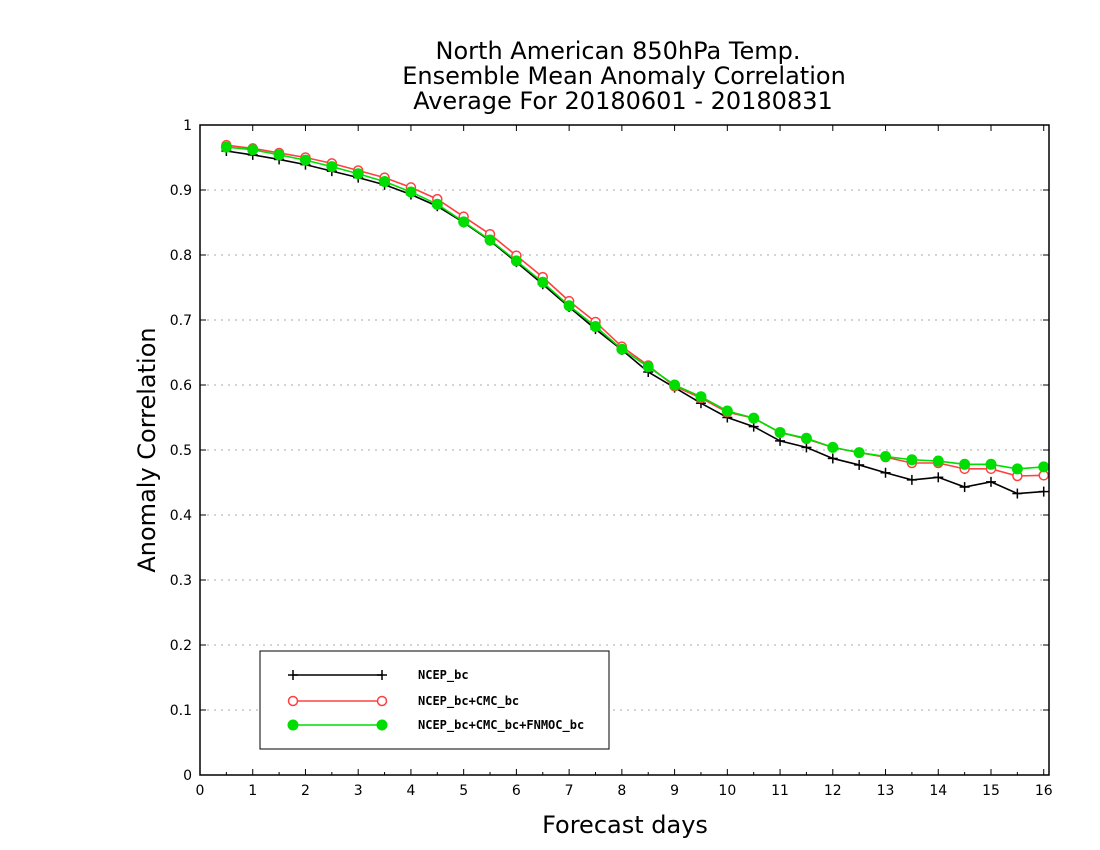  I want to click on x-tick-label: 2, so click(305, 791).